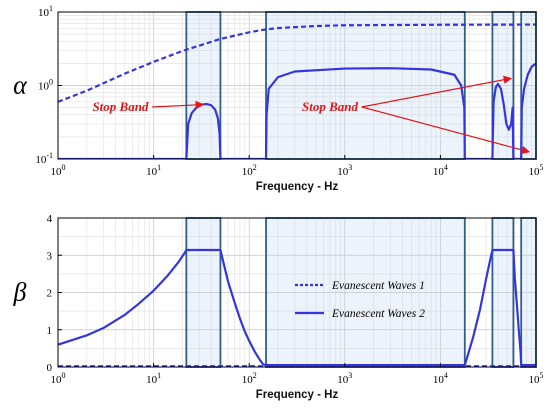 Image resolution: width=550 pixels, height=409 pixels. What do you see at coordinates (50, 294) in the screenshot?
I see `y-tick-label: 2` at bounding box center [50, 294].